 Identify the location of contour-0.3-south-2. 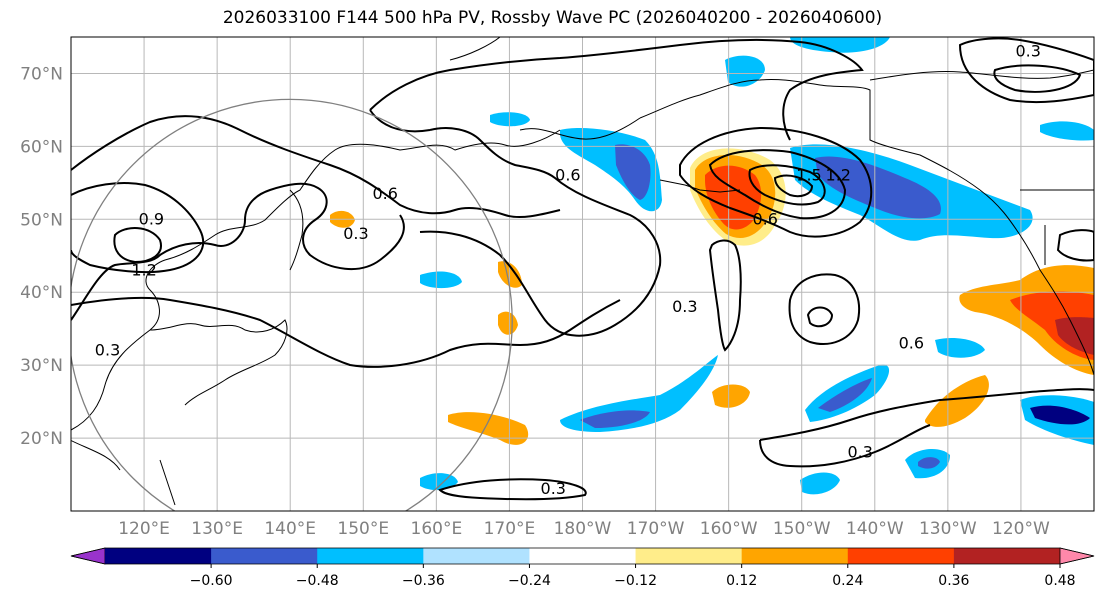
(845, 446).